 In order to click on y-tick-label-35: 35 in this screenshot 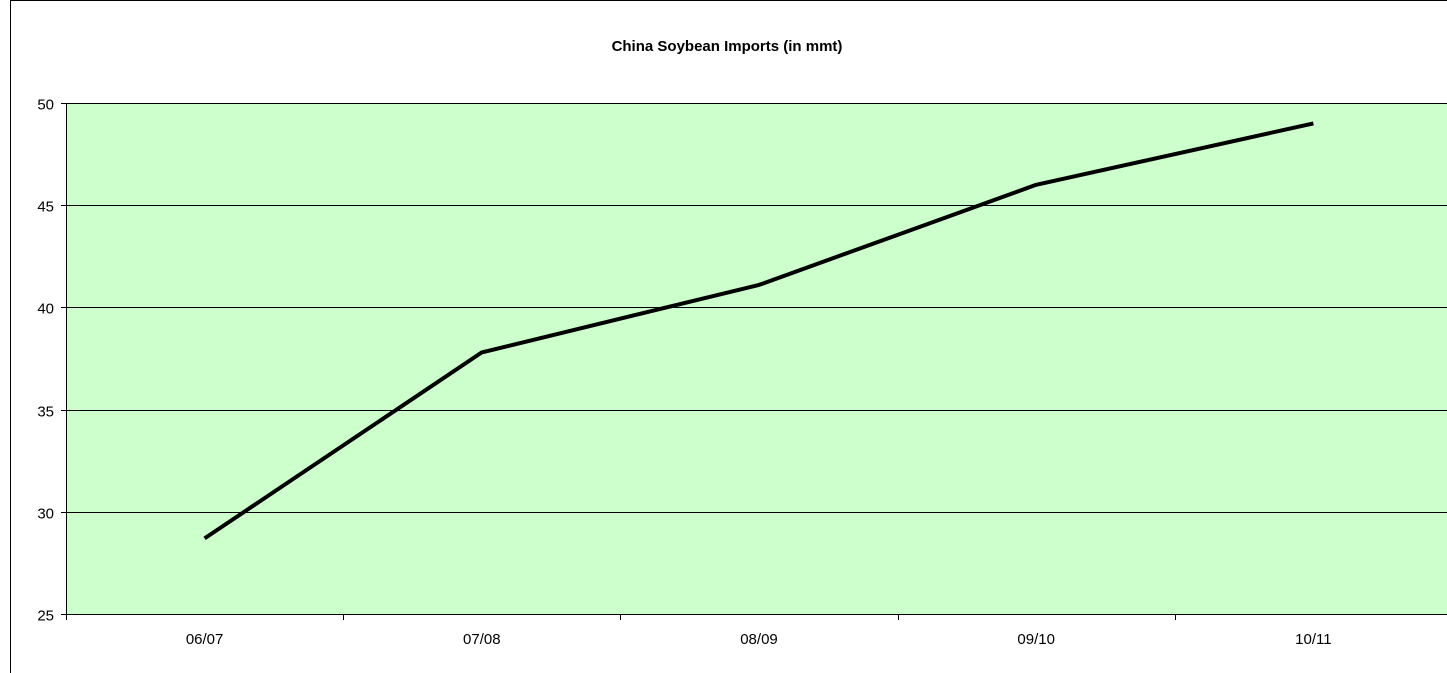, I will do `click(45, 412)`.